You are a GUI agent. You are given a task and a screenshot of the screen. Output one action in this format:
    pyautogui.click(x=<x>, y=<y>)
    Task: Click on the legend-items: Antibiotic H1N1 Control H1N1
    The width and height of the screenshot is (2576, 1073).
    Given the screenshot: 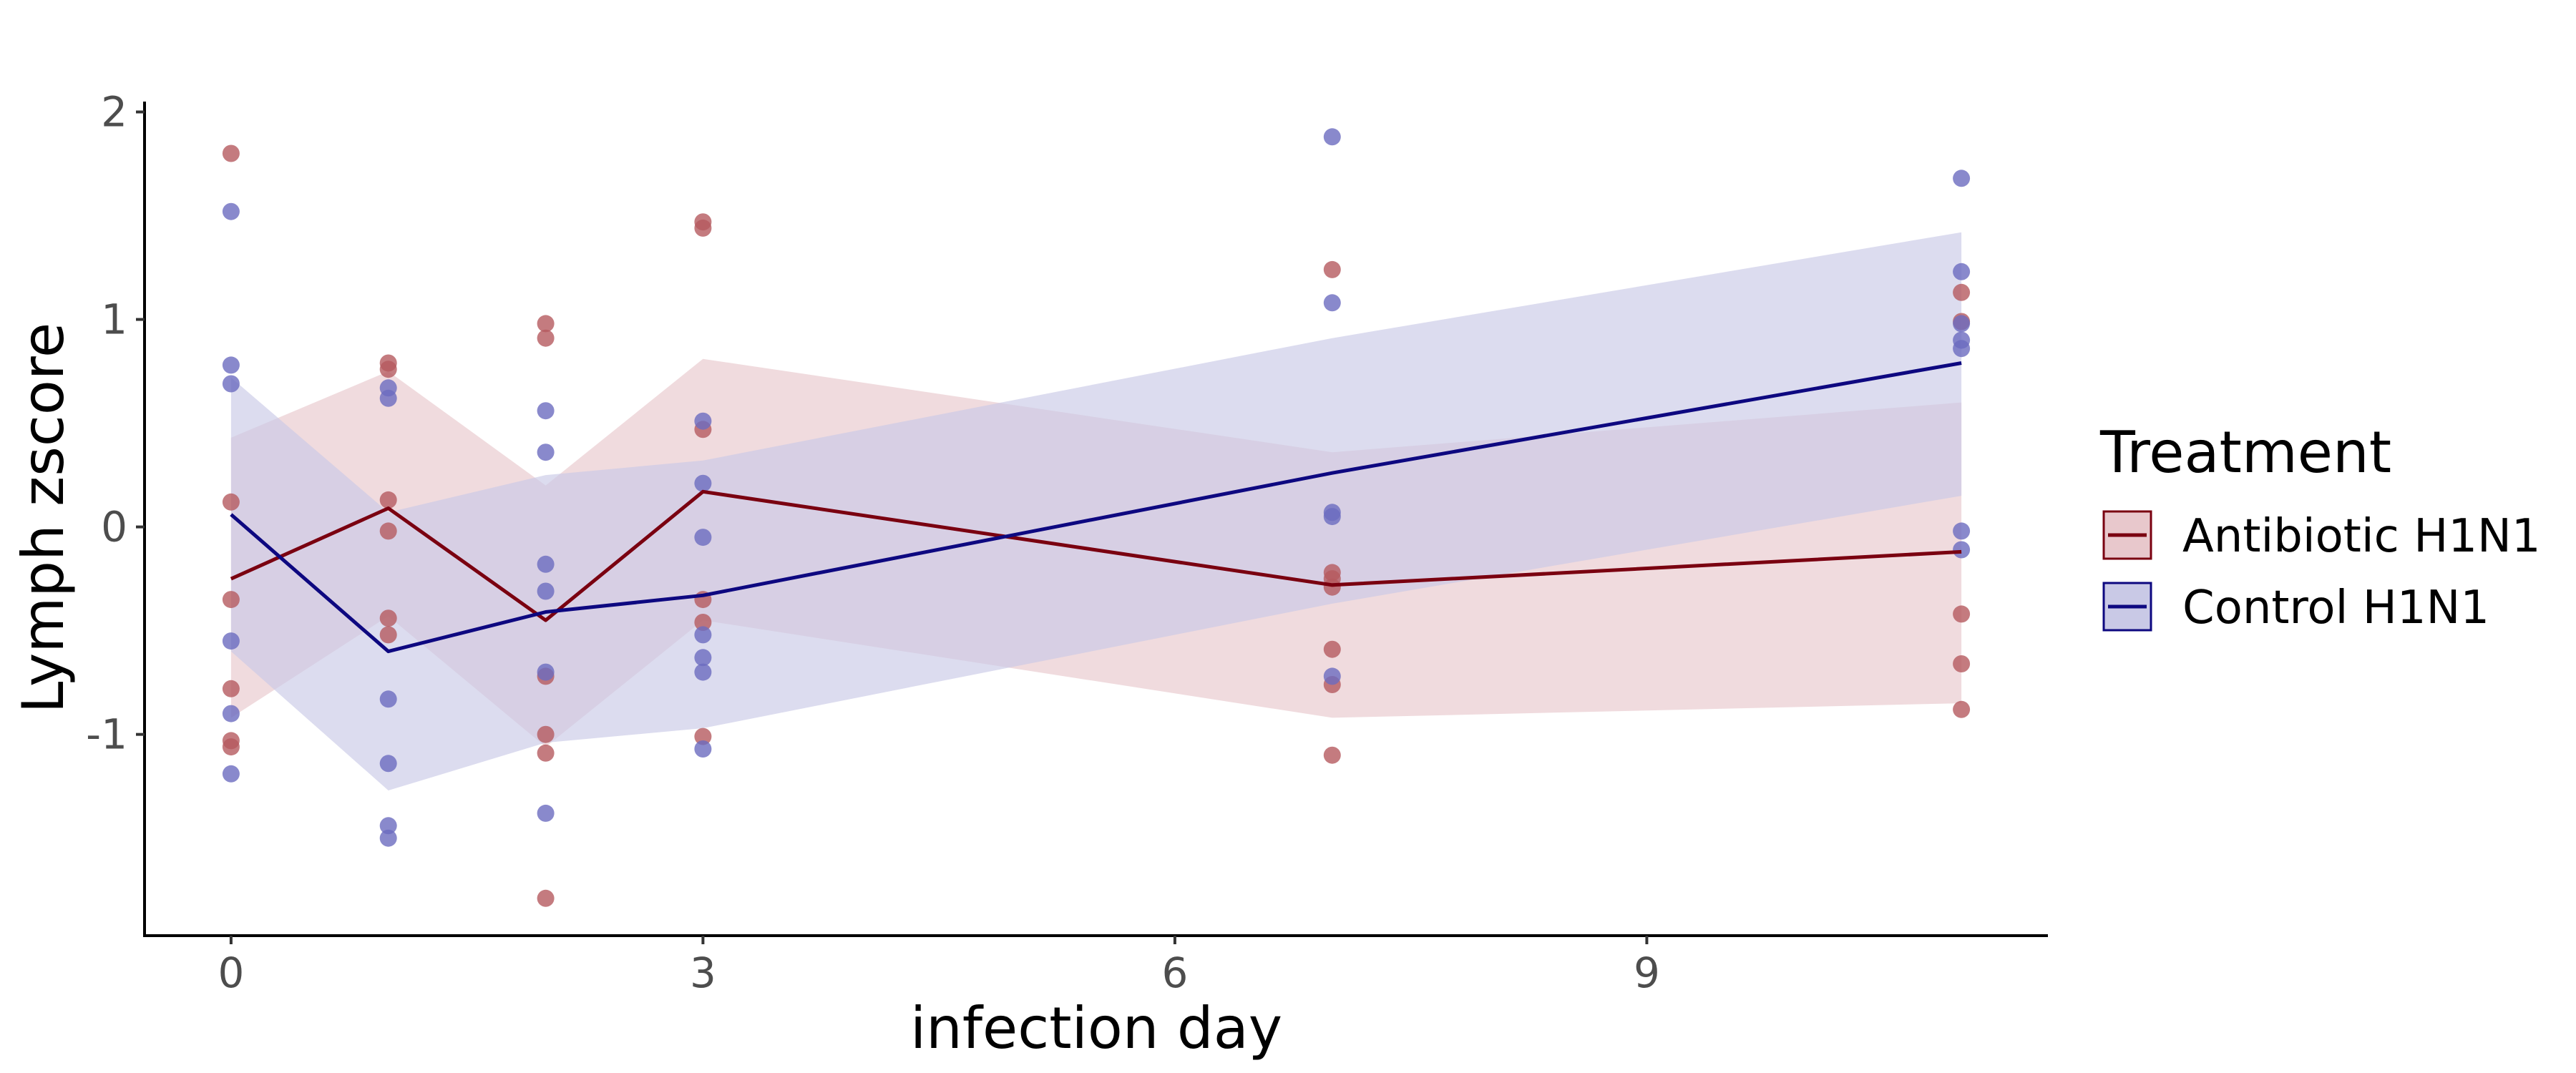 What is the action you would take?
    pyautogui.click(x=2321, y=572)
    